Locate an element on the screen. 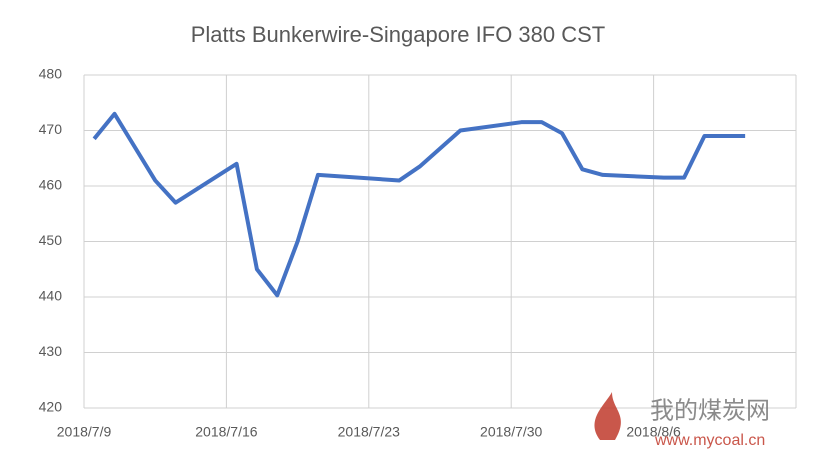 This screenshot has height=462, width=825. x-tick-label: 2018/8/6 is located at coordinates (653, 432).